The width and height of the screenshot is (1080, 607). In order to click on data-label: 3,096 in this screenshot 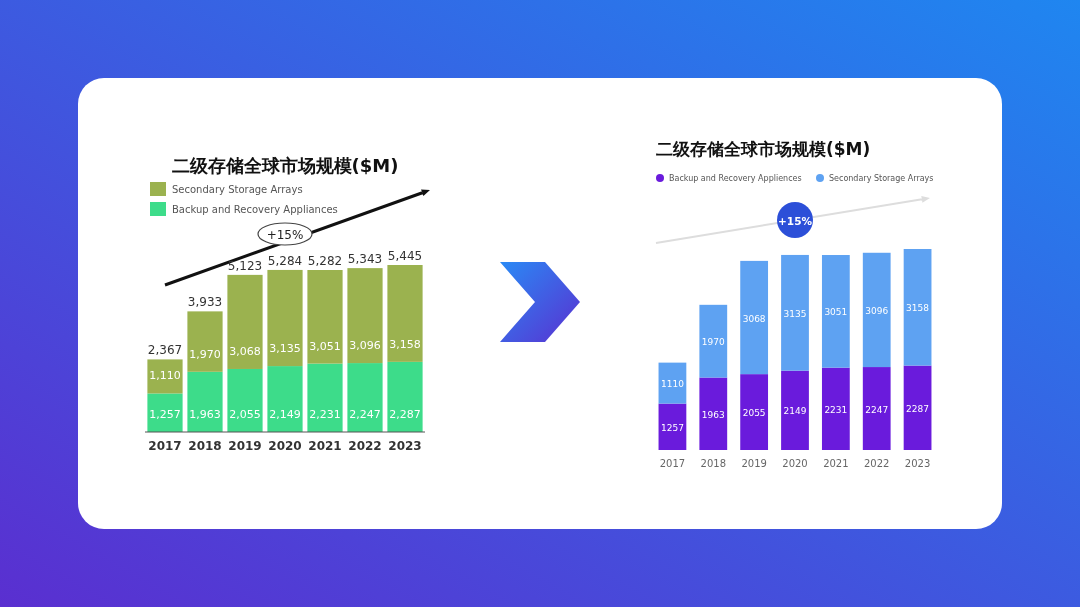, I will do `click(365, 346)`.